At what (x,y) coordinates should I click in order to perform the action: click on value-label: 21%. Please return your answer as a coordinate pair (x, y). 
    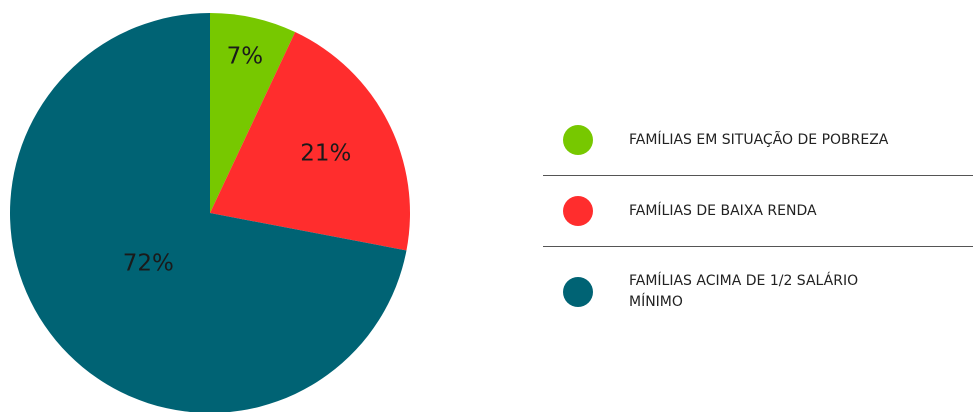
    Looking at the image, I should click on (325, 153).